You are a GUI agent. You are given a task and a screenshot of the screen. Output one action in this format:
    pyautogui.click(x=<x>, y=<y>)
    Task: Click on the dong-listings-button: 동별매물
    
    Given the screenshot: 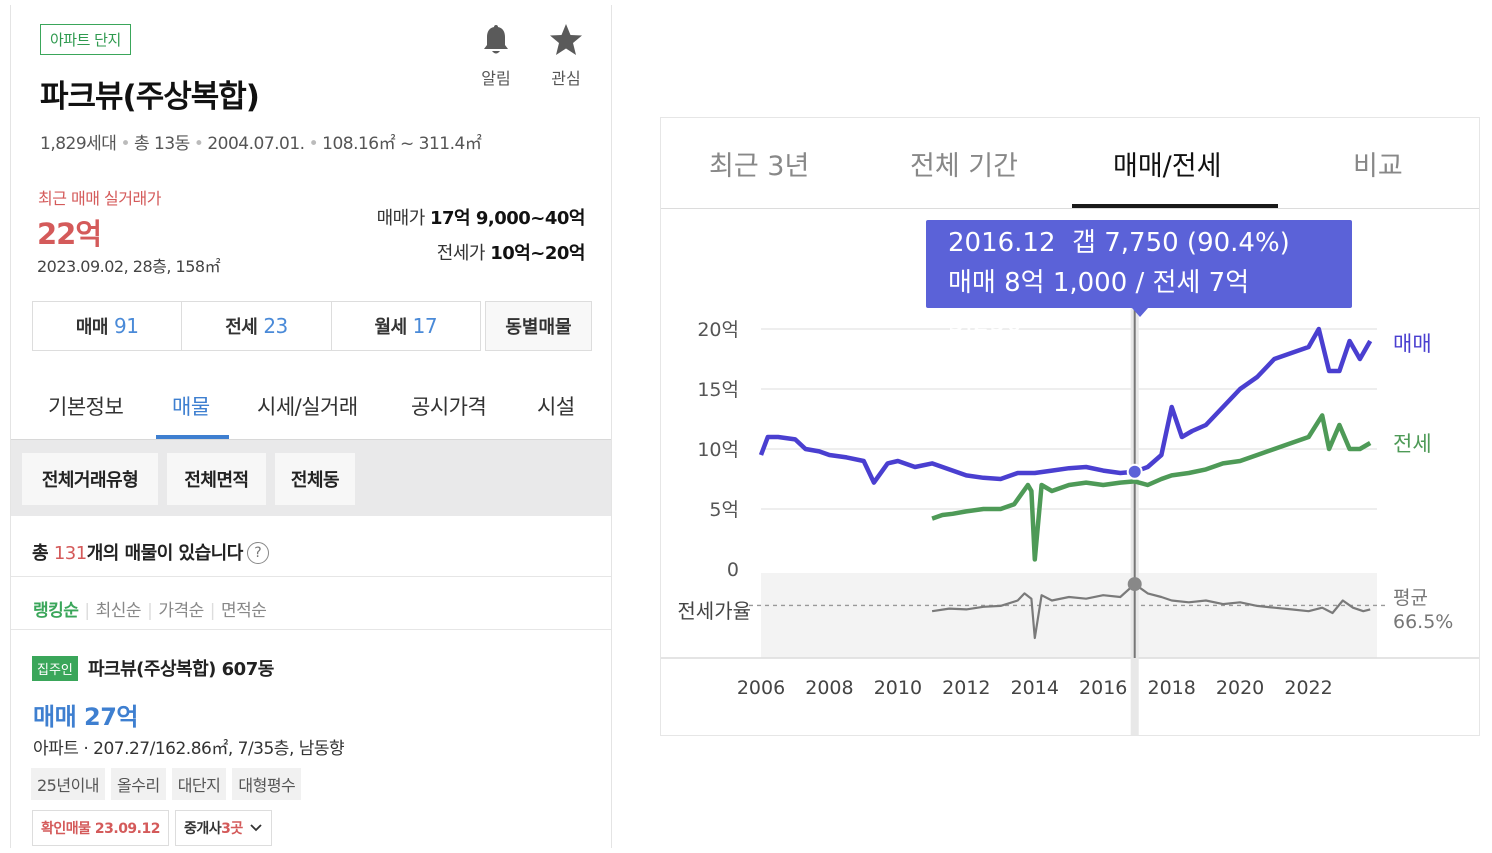 What is the action you would take?
    pyautogui.click(x=538, y=326)
    